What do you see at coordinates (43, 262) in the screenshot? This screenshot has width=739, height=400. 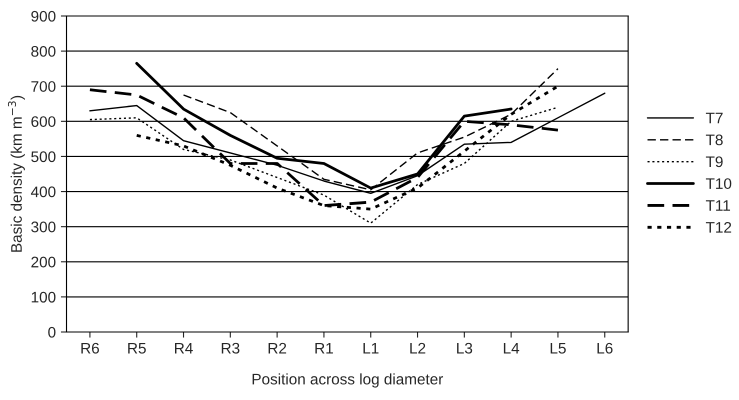 I see `y-tick-label: 200` at bounding box center [43, 262].